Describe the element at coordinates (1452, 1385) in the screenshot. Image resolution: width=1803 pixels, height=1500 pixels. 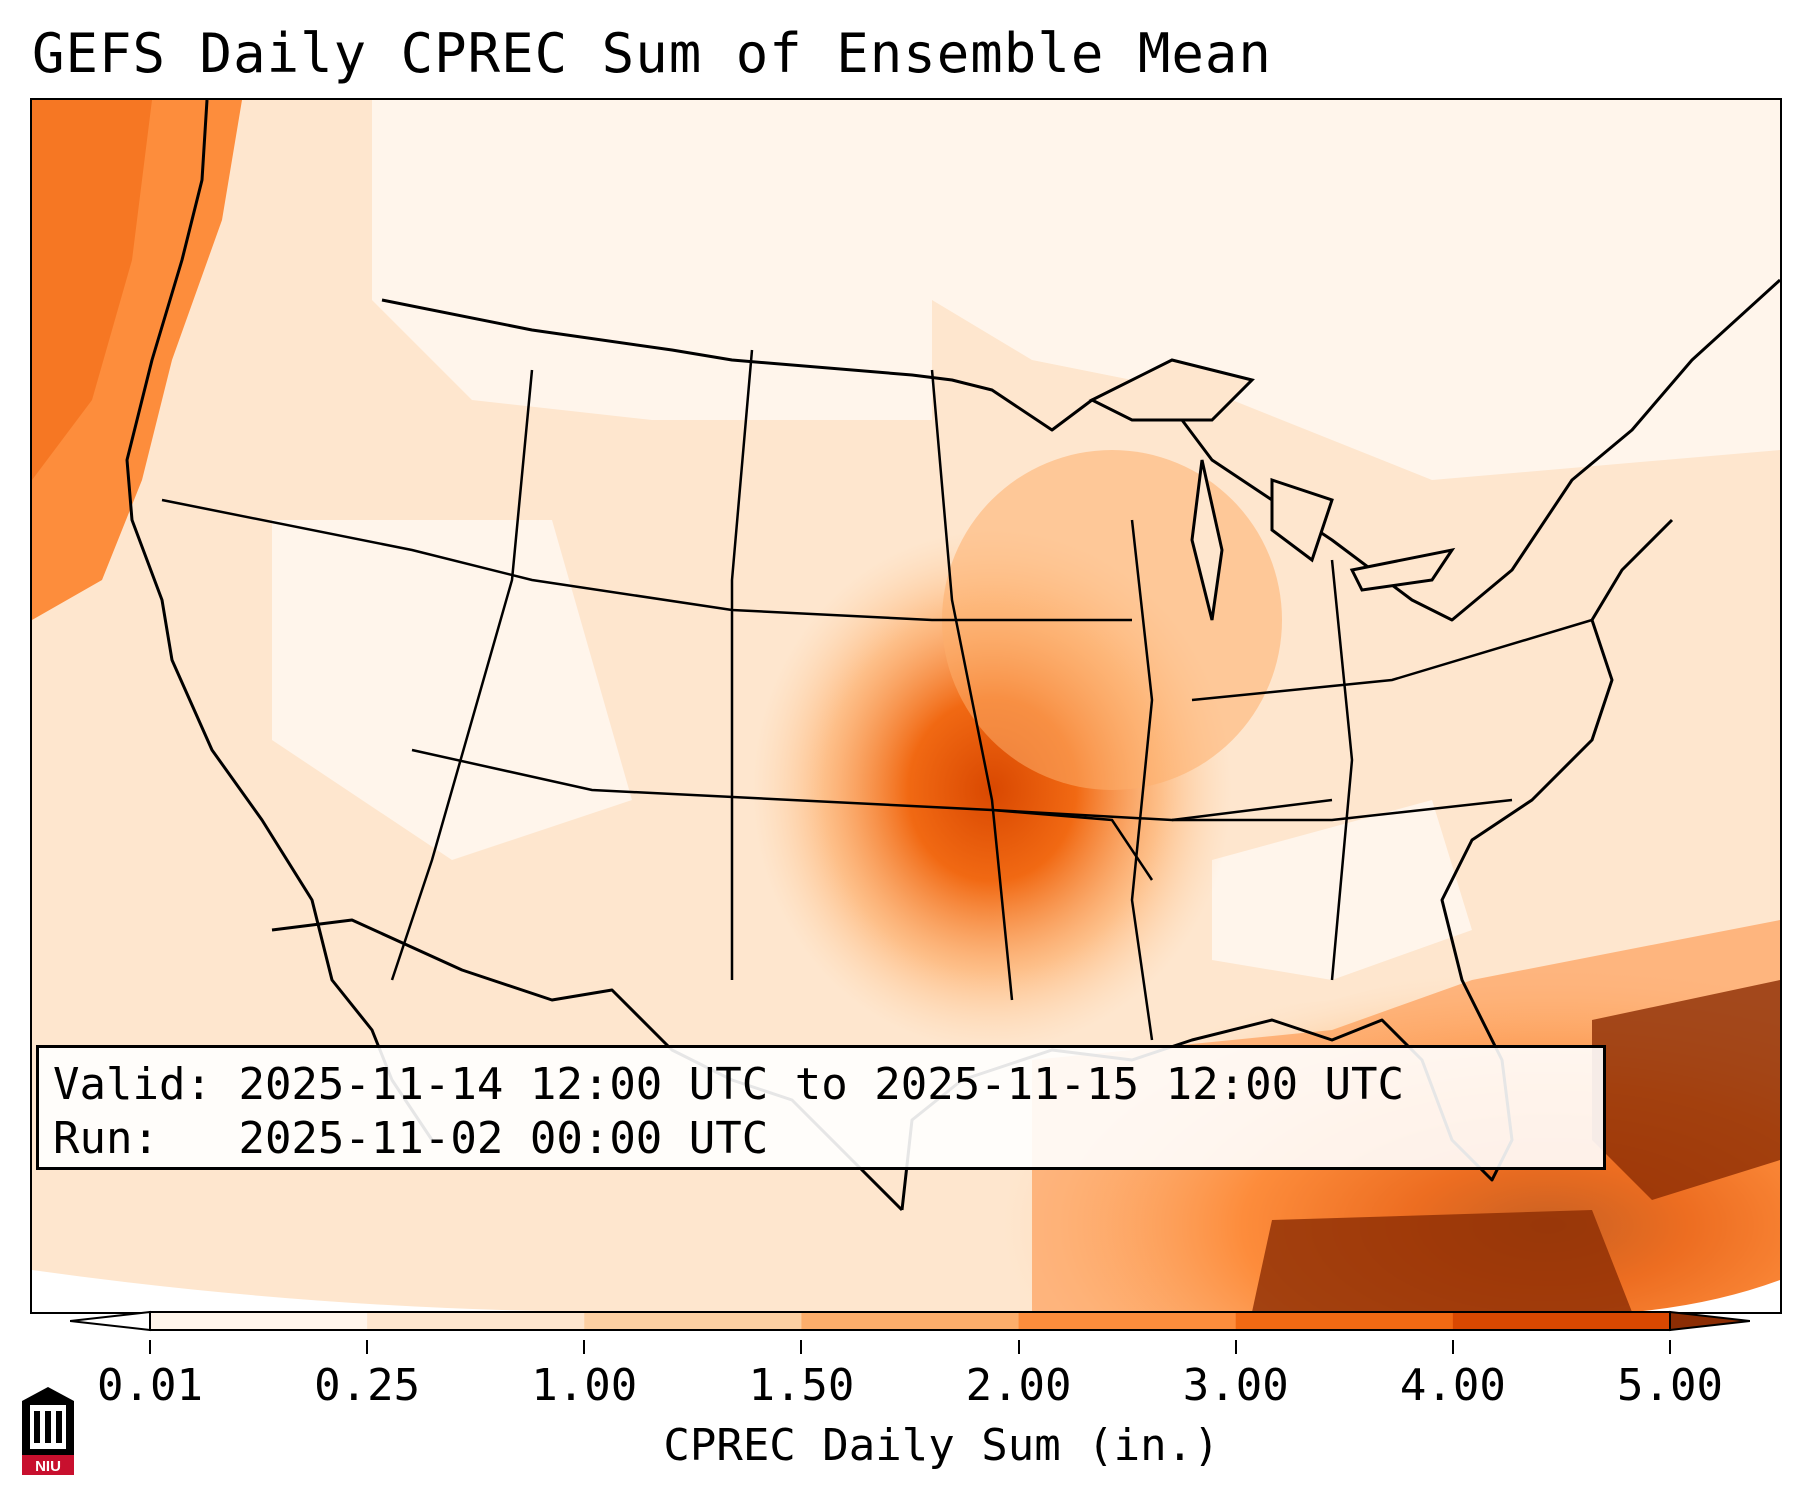
I see `colorbar-tick-label: 4.00` at that location.